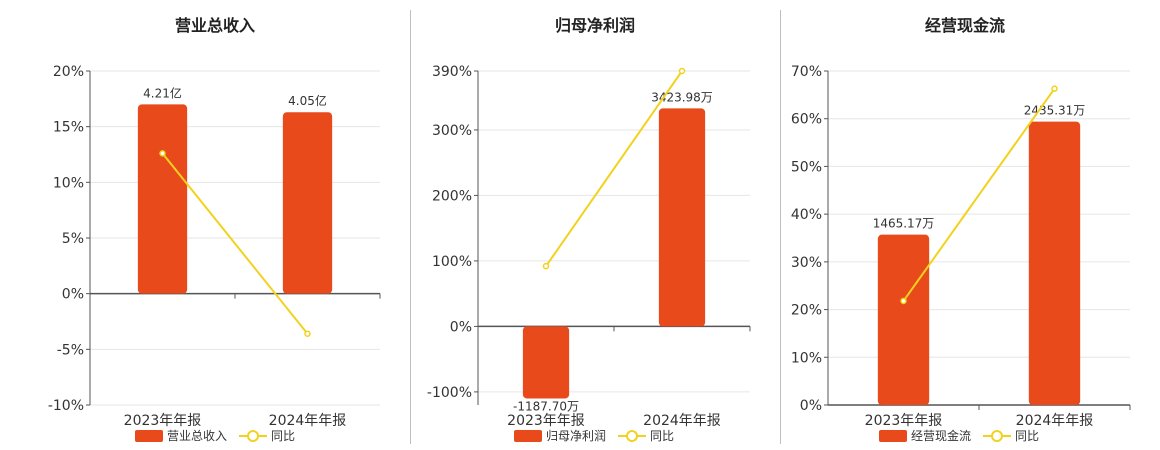  What do you see at coordinates (1055, 111) in the screenshot?
I see `data-label: 2435.31万` at bounding box center [1055, 111].